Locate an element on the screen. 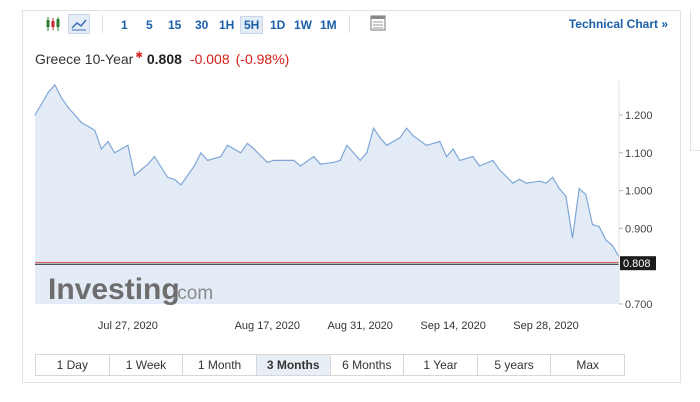 This screenshot has height=402, width=700. y-tick-label: 1.100 is located at coordinates (639, 154).